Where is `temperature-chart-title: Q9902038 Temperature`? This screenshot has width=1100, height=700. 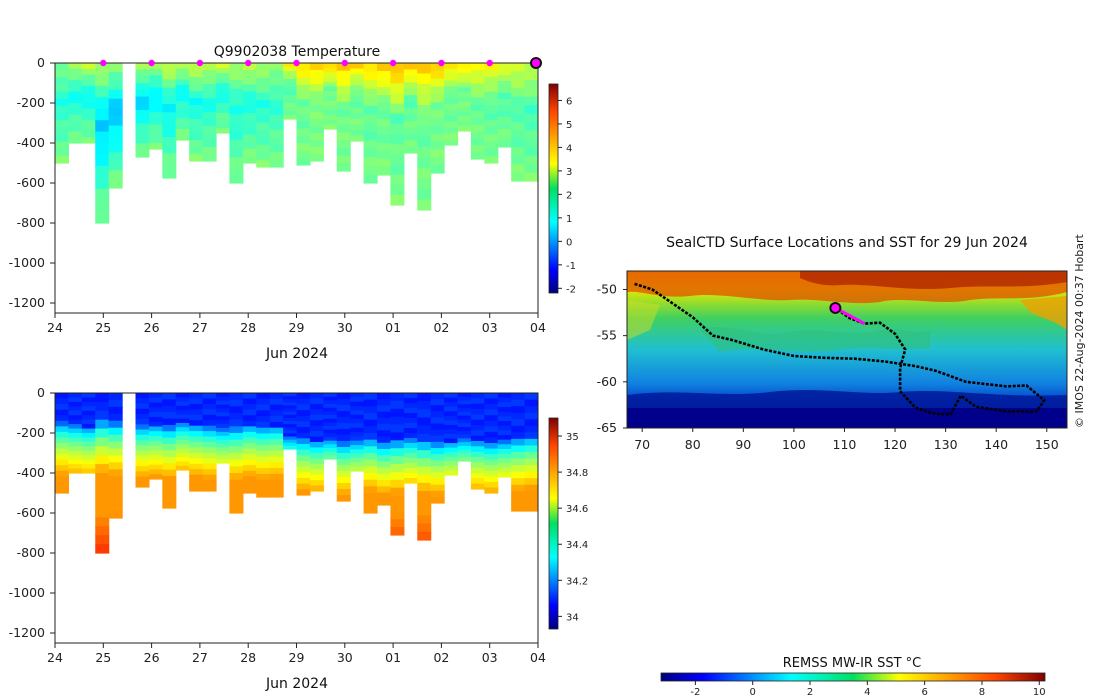 temperature-chart-title: Q9902038 Temperature is located at coordinates (297, 52).